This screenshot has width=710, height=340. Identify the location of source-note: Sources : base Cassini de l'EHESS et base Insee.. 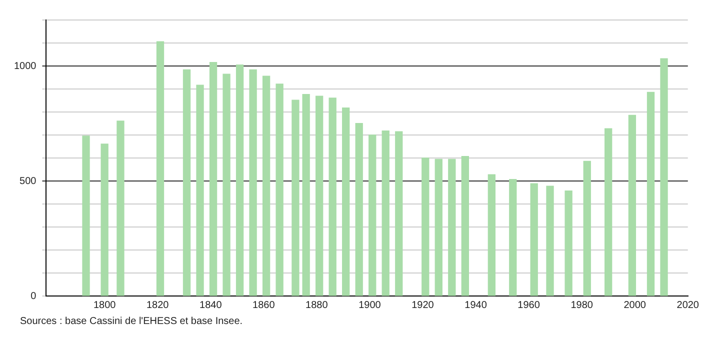
(132, 321).